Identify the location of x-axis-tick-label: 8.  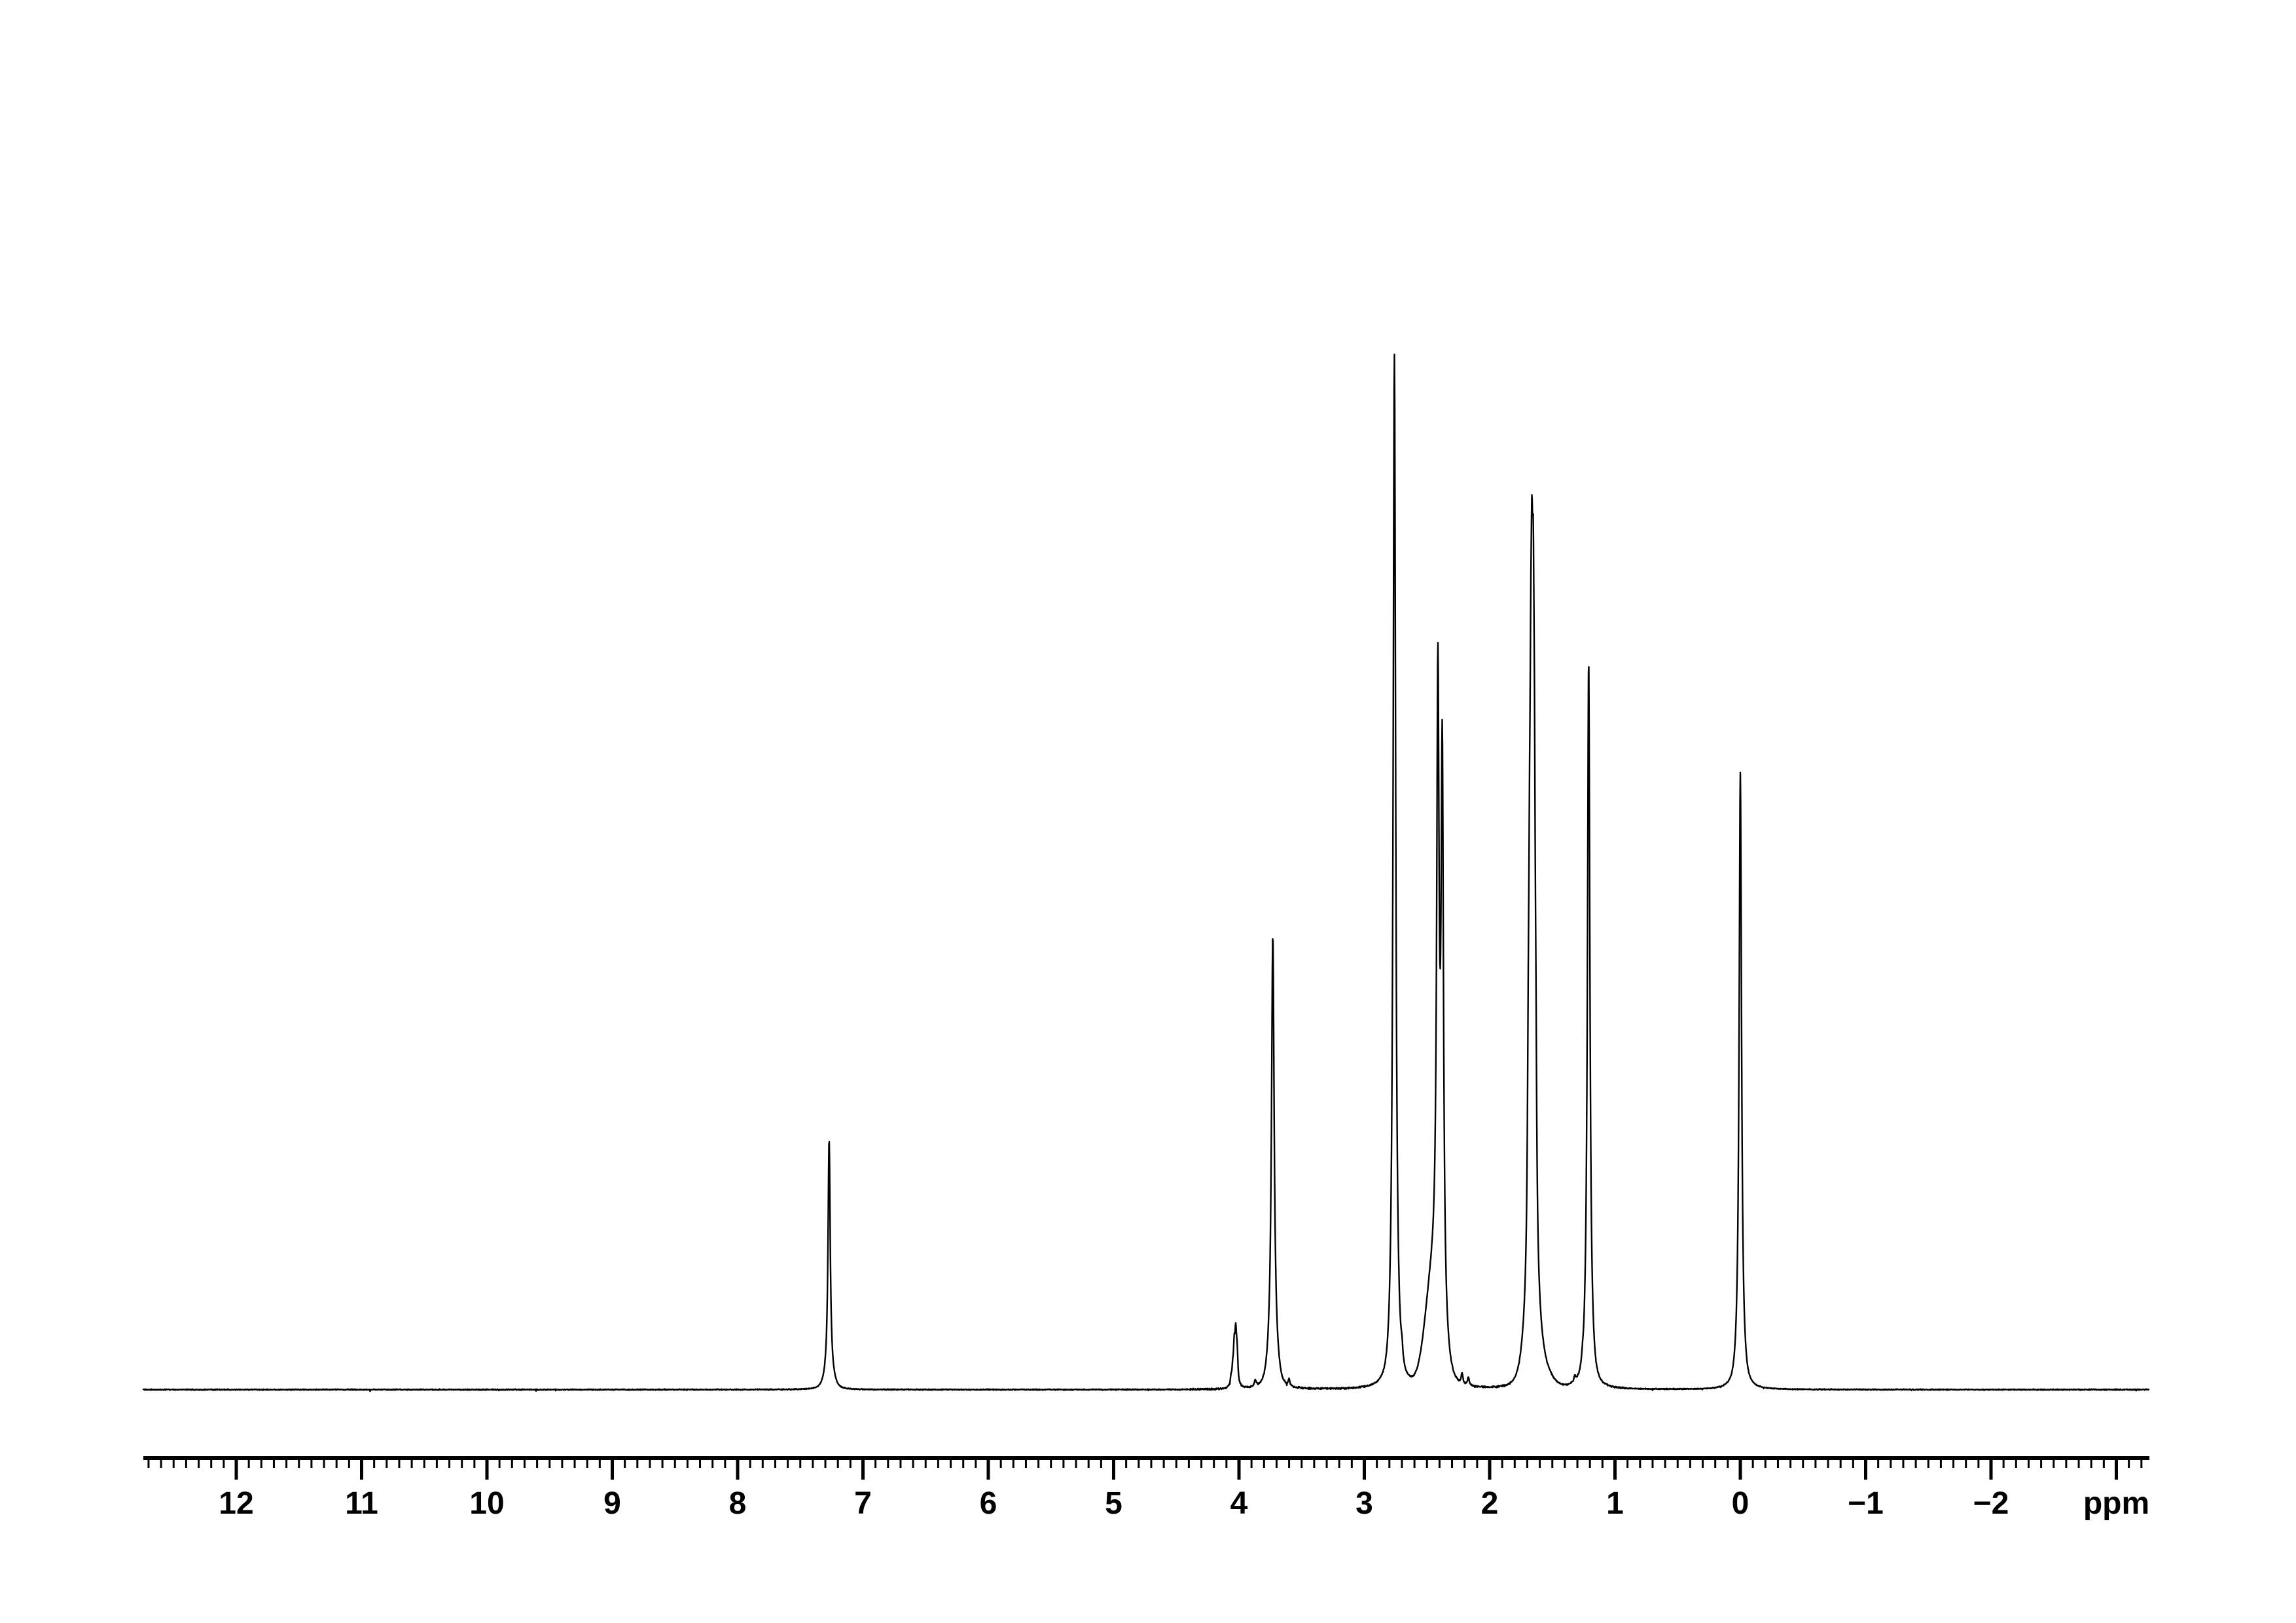
(738, 1503).